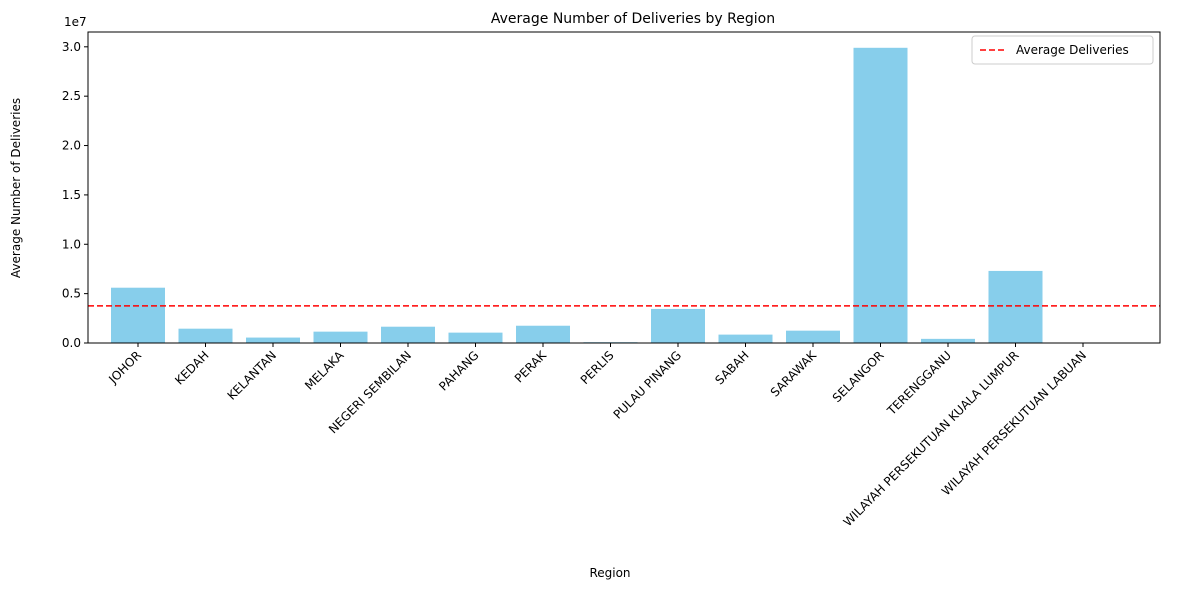  What do you see at coordinates (273, 340) in the screenshot?
I see `bar-kelantan` at bounding box center [273, 340].